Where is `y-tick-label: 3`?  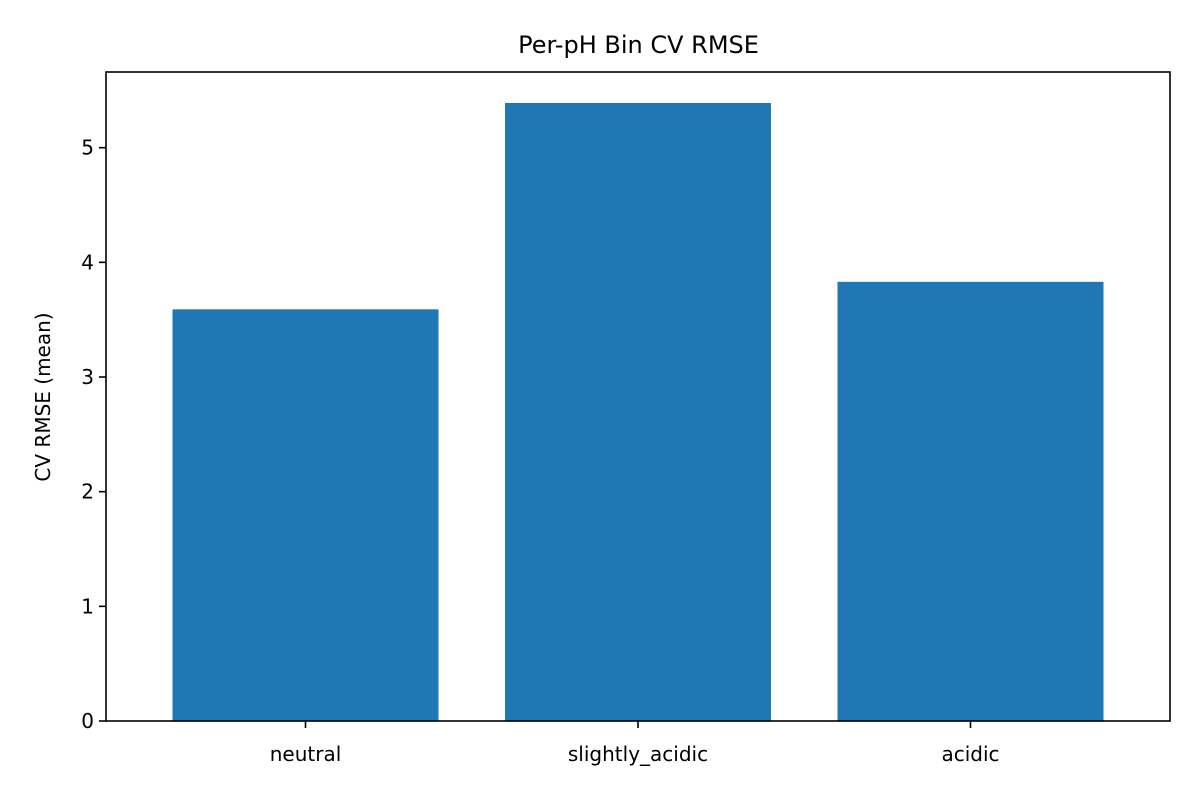 y-tick-label: 3 is located at coordinates (87, 377).